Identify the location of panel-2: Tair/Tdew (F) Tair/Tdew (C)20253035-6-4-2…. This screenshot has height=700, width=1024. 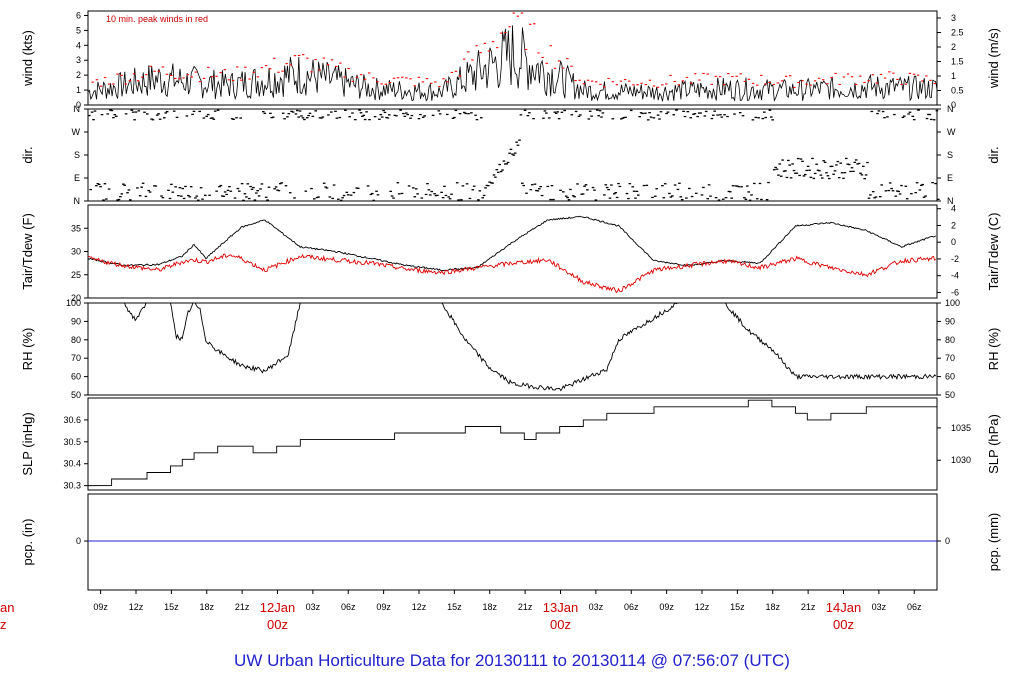
(510, 253).